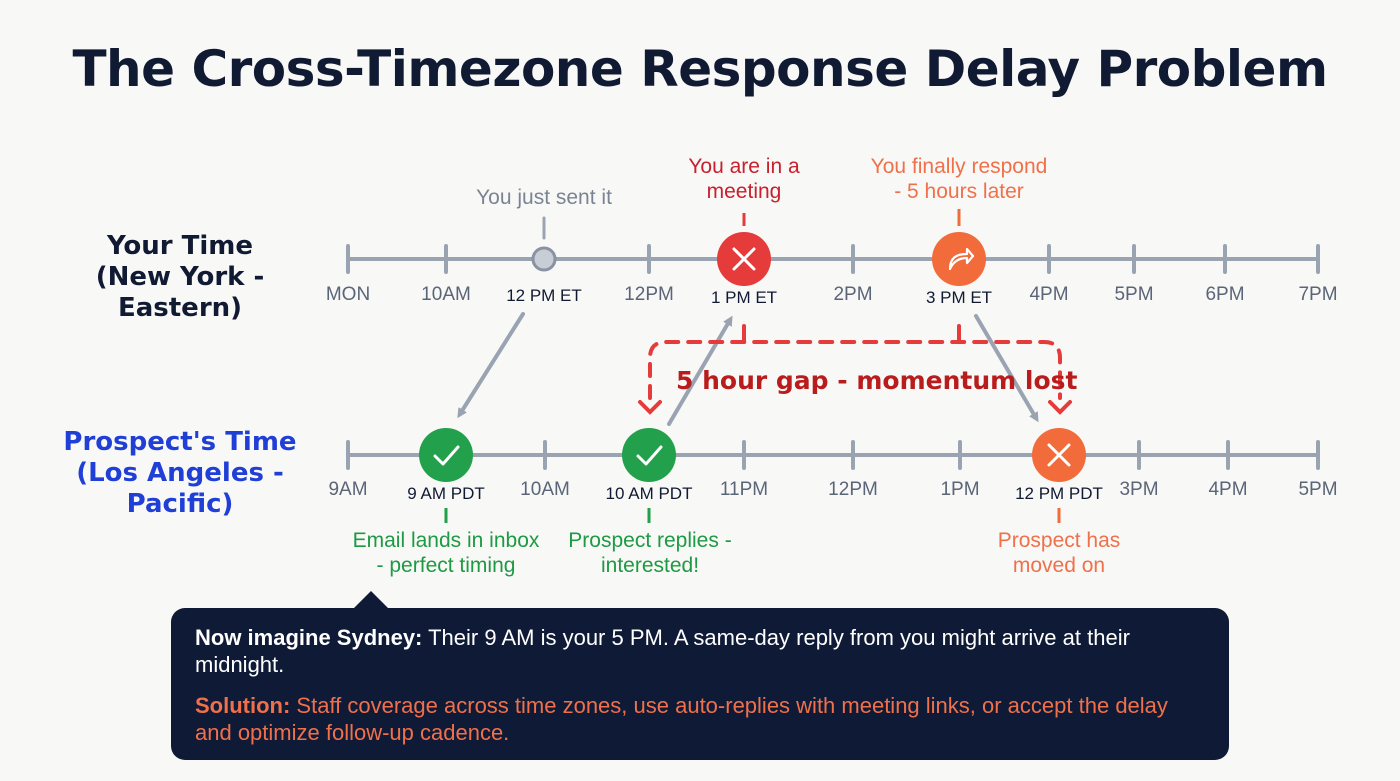 Image resolution: width=1400 pixels, height=781 pixels. Describe the element at coordinates (649, 493) in the screenshot. I see `la-event-time: 10 AM PDT` at that location.